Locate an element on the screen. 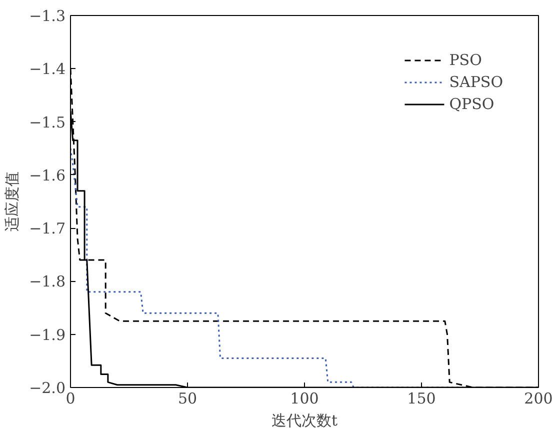 This screenshot has width=558, height=432. x-tick-label: 100 is located at coordinates (304, 399).